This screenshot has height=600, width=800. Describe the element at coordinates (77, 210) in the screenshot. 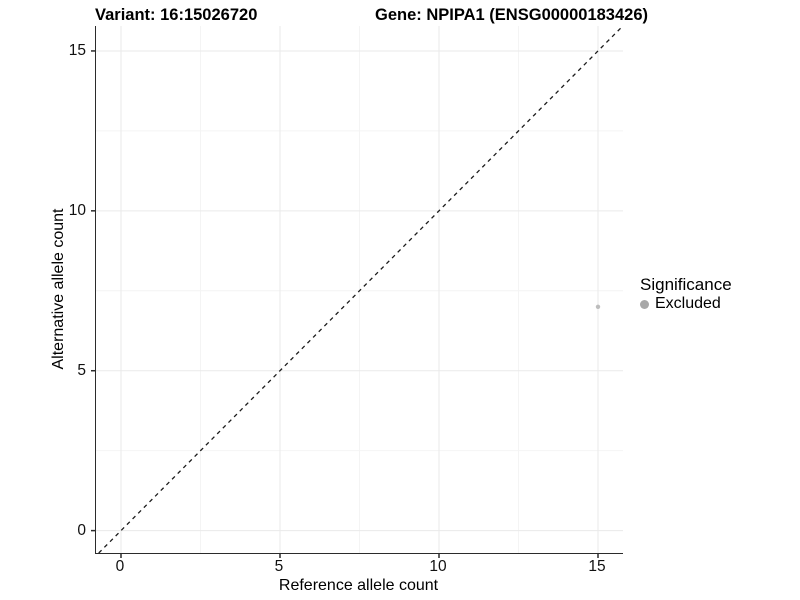

I see `y-tick-label: 10` at that location.